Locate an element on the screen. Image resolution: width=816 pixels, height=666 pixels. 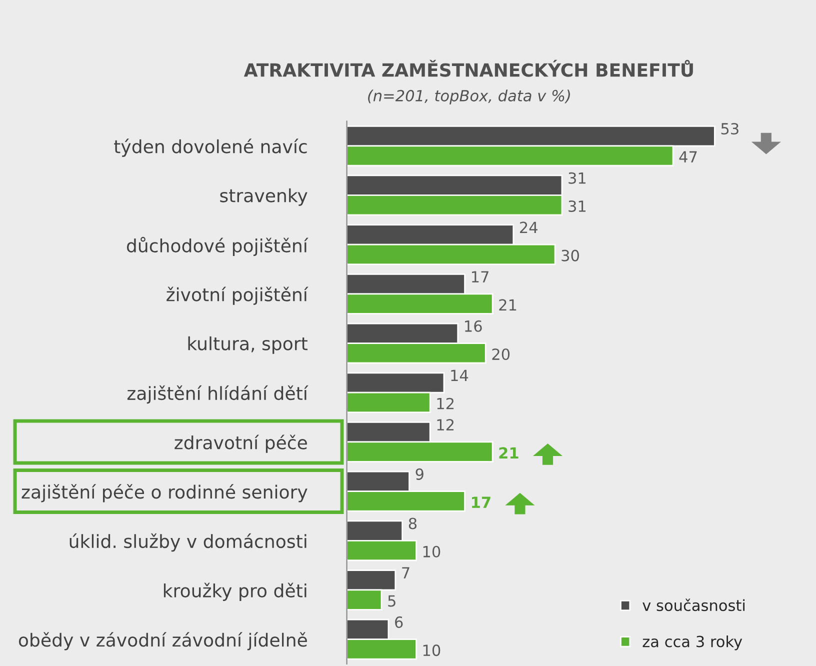
legend-label: v současnosti is located at coordinates (693, 605).